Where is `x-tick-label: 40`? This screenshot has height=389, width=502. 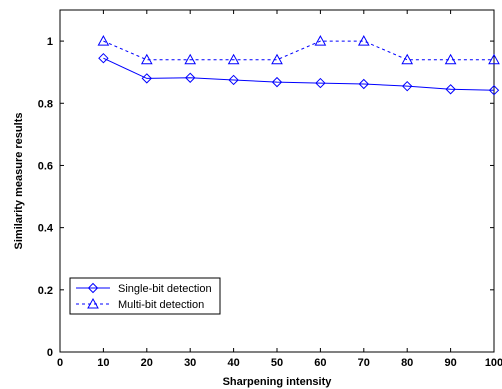 x-tick-label: 40 is located at coordinates (233, 363).